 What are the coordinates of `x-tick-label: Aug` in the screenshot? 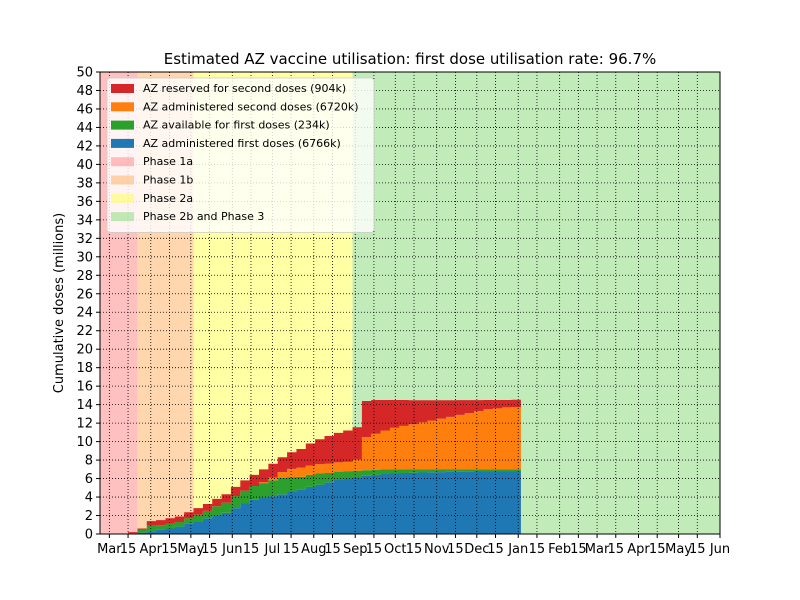 It's located at (313, 549).